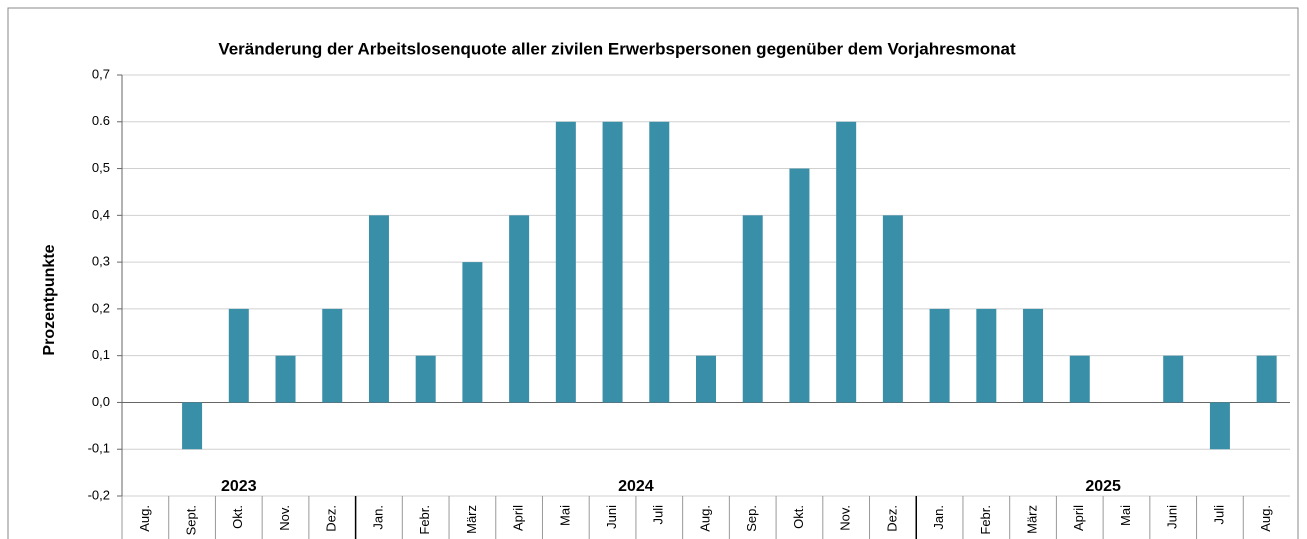 Image resolution: width=1307 pixels, height=539 pixels. I want to click on x-tick-label: Sept., so click(191, 520).